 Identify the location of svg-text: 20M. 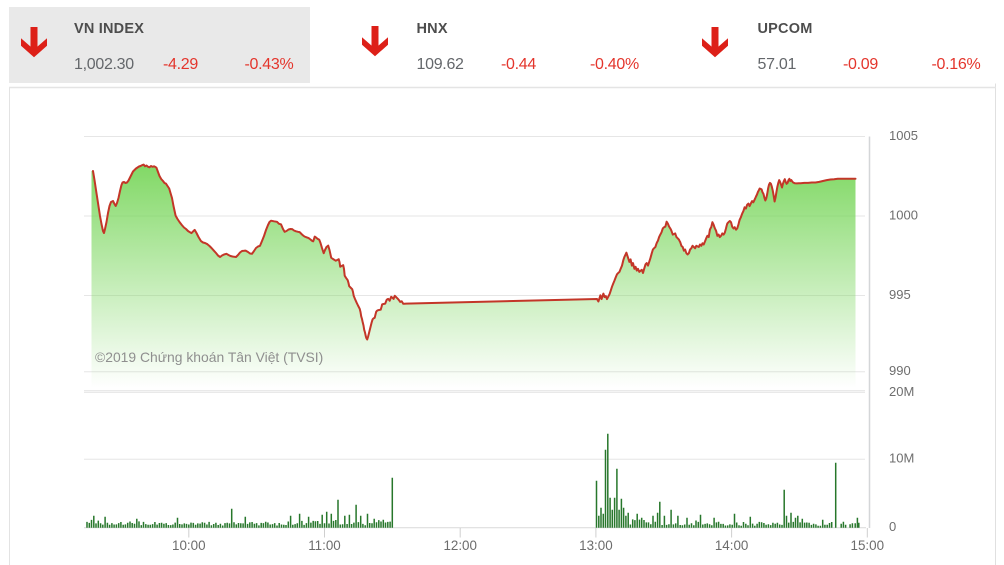
(901, 391).